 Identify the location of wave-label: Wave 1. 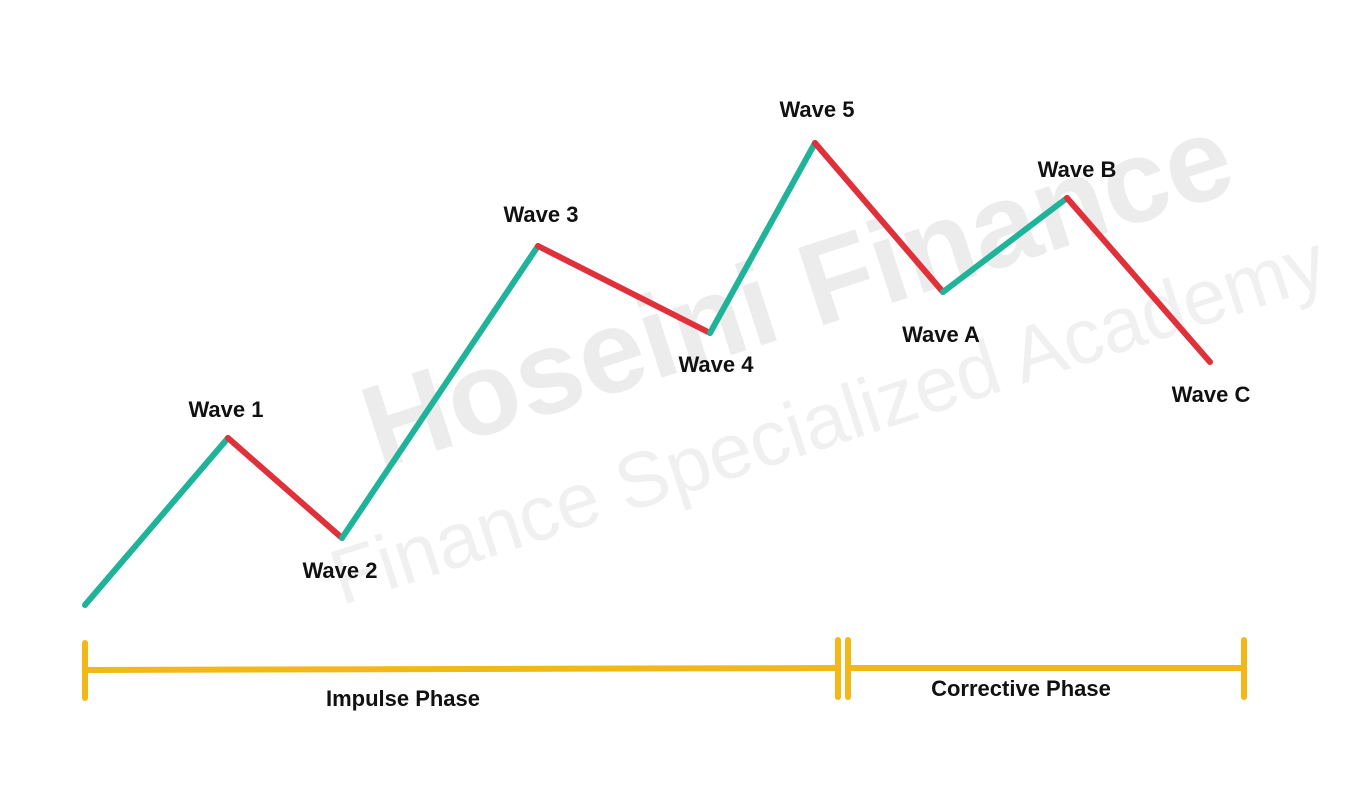
(225, 409).